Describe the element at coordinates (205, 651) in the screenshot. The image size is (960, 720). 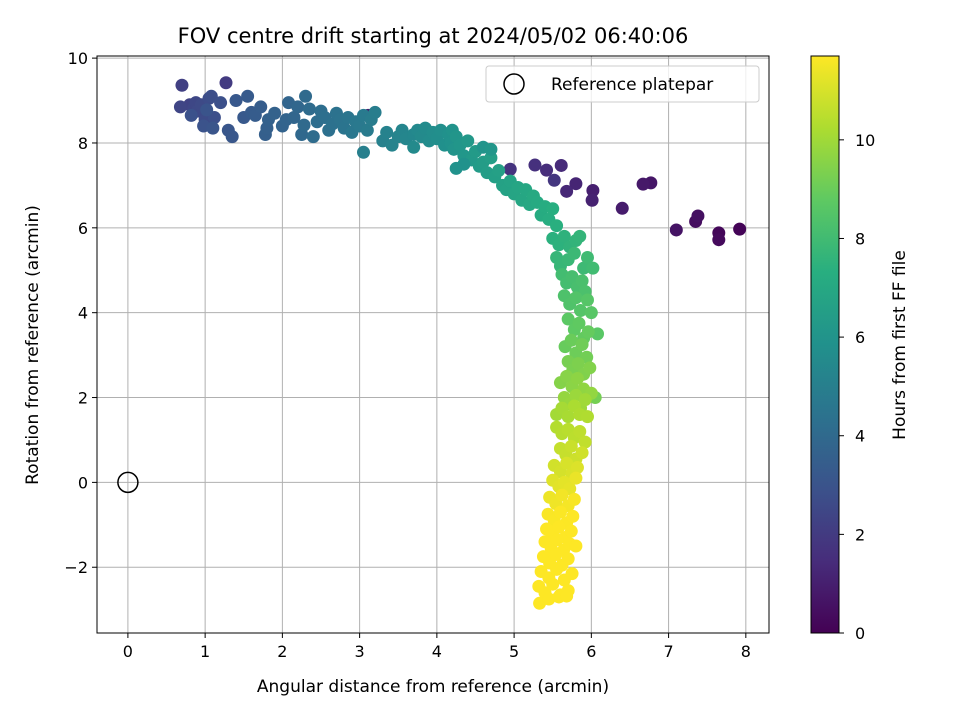
I see `x-tick-label: 1` at that location.